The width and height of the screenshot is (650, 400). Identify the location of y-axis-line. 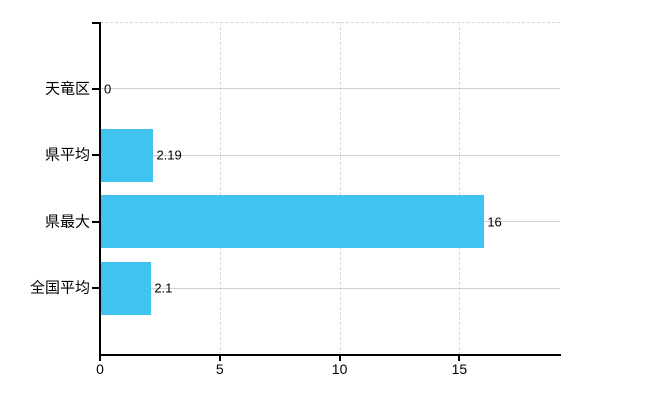
(100, 188).